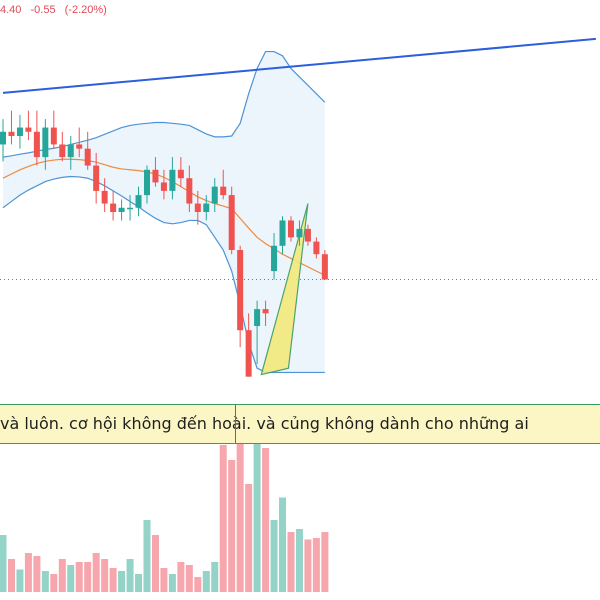 Image resolution: width=600 pixels, height=600 pixels. What do you see at coordinates (11, 10) in the screenshot?
I see `last-price: 4.40` at bounding box center [11, 10].